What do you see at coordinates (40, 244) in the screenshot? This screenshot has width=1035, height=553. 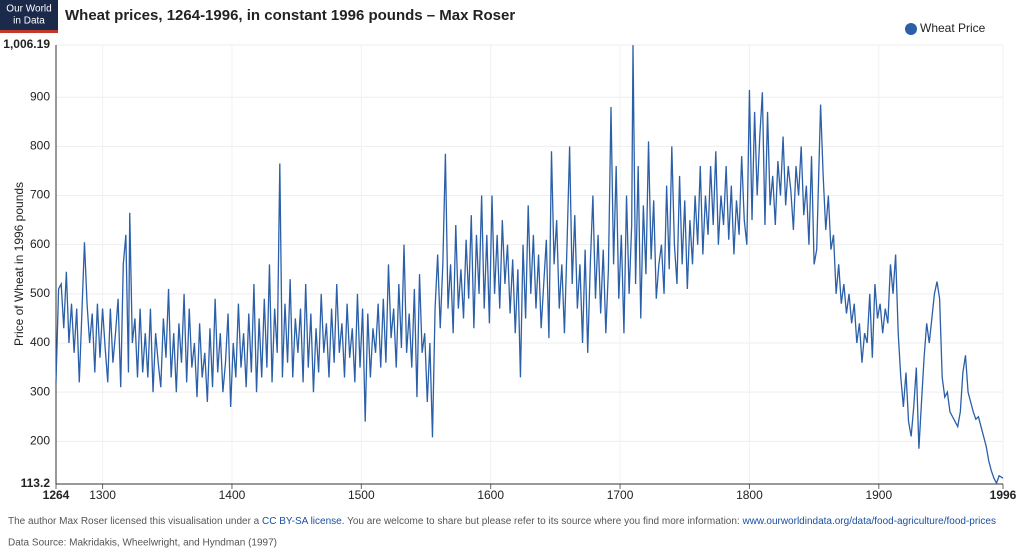 I see `y-tick-label: 600` at bounding box center [40, 244].